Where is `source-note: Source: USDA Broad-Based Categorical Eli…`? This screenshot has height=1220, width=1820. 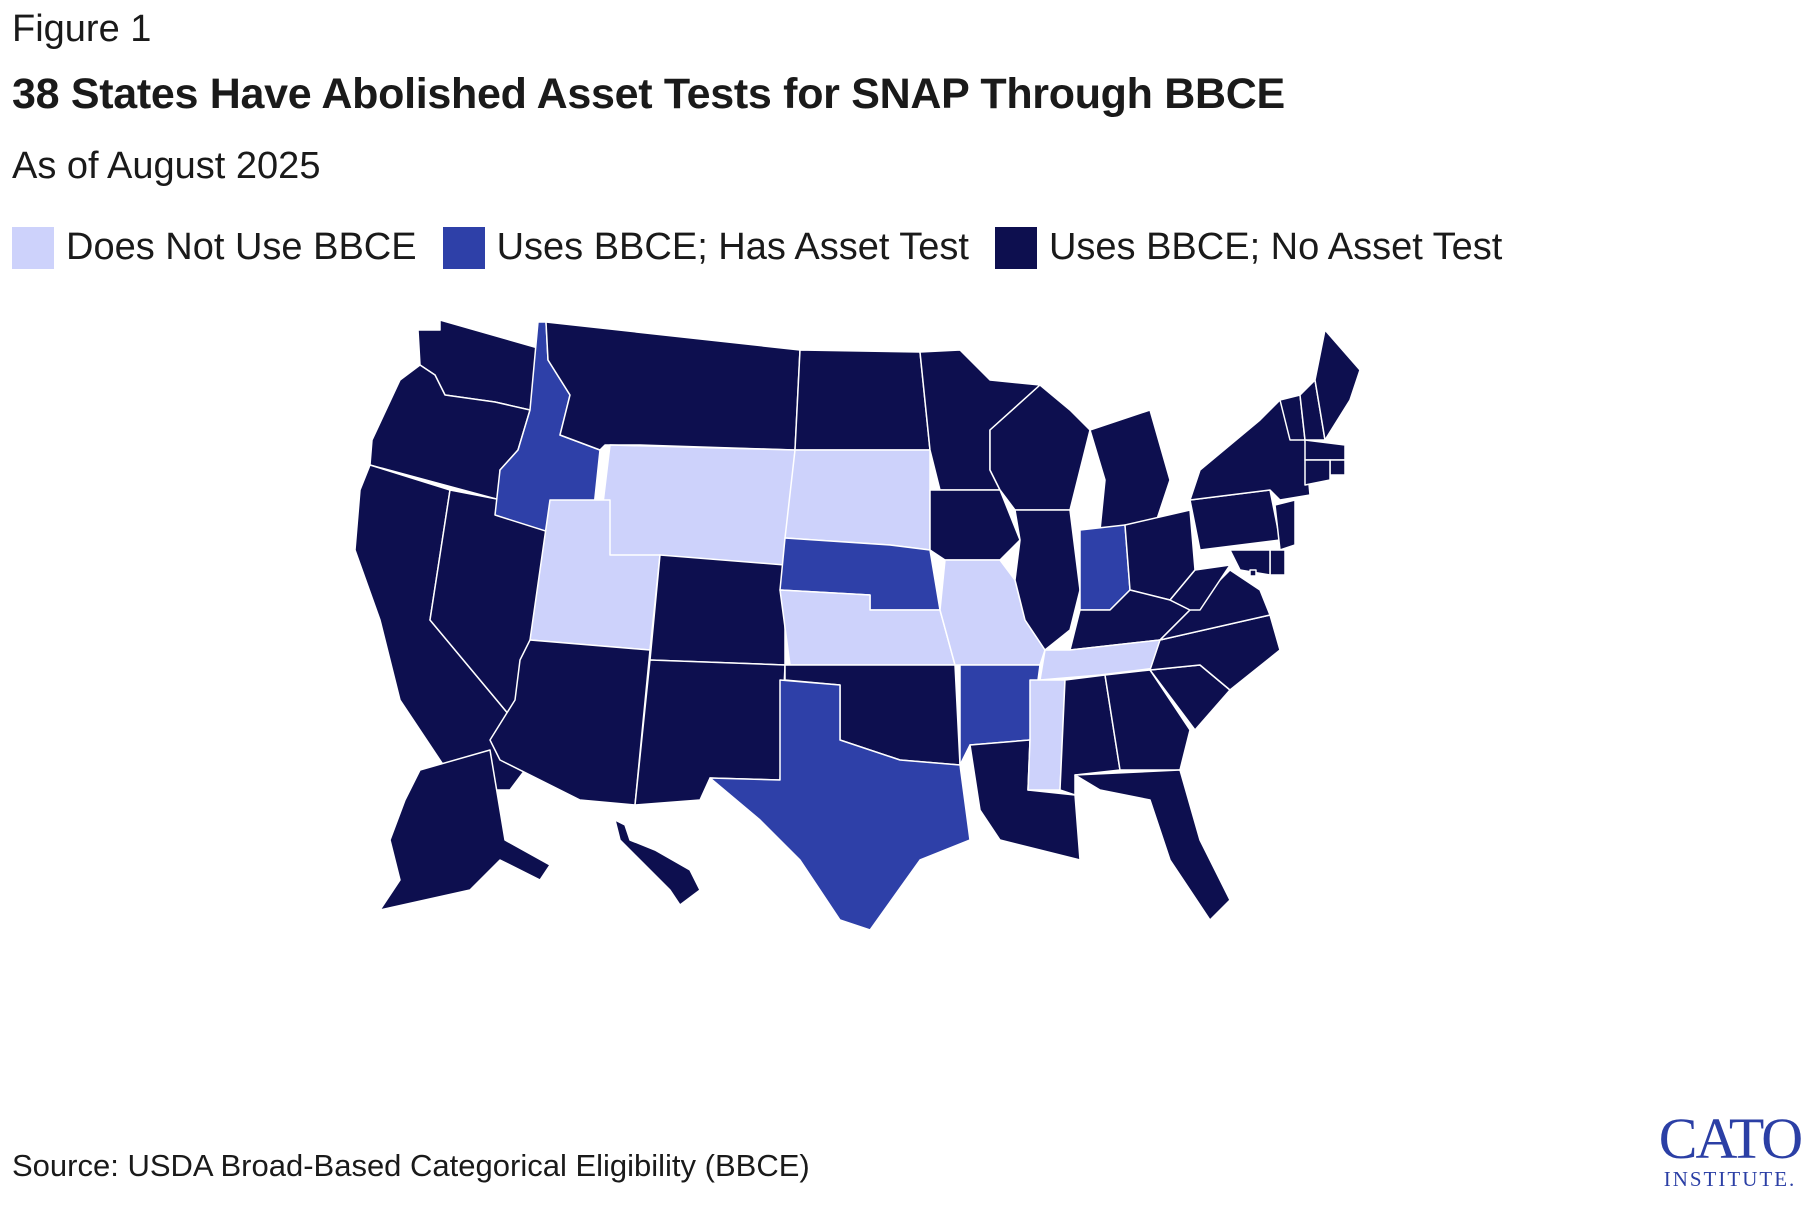
source-note: Source: USDA Broad-Based Categorical Eli… is located at coordinates (411, 1165).